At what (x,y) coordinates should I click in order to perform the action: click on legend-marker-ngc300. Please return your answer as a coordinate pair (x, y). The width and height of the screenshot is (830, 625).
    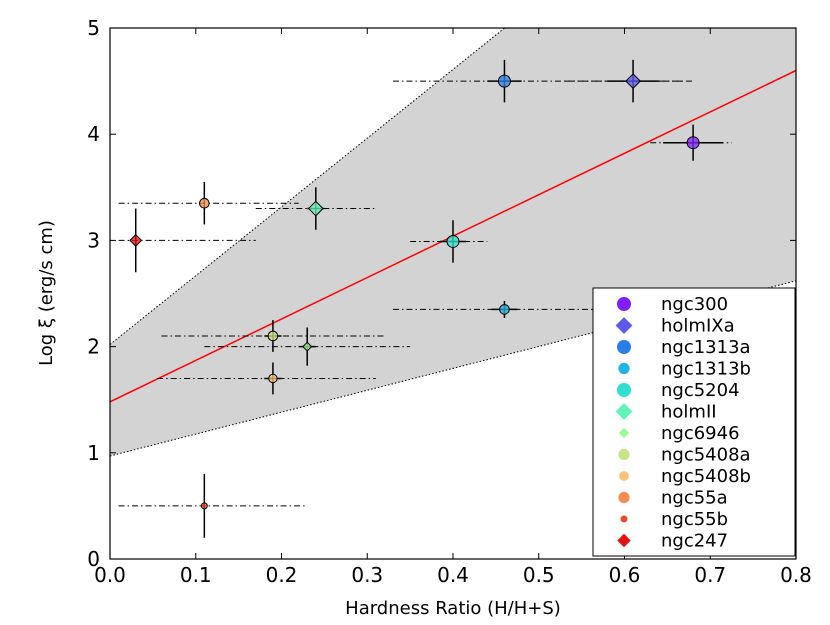
    Looking at the image, I should click on (624, 304).